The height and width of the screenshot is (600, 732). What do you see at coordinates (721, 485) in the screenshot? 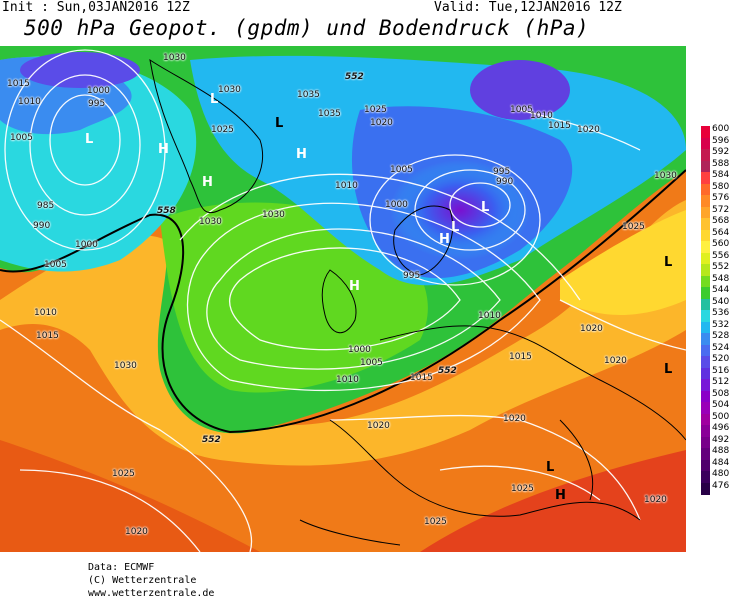
I see `scale-label: 476` at bounding box center [721, 485].